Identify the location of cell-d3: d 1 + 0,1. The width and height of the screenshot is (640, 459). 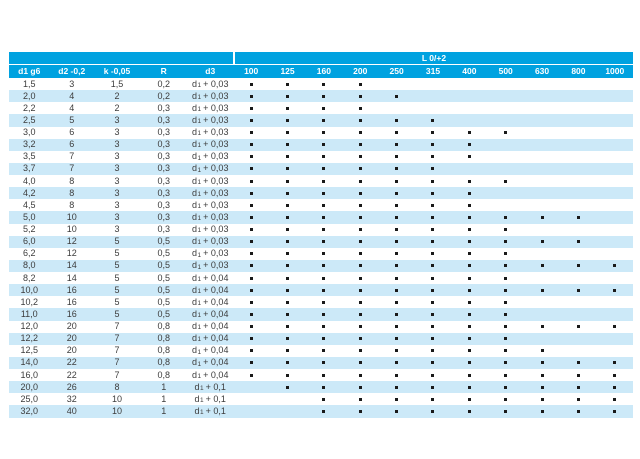
(211, 399).